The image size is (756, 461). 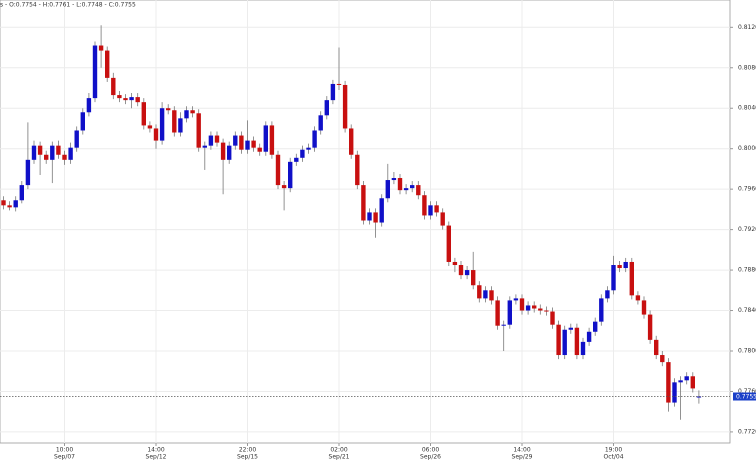 What do you see at coordinates (613, 457) in the screenshot?
I see `x-tick-date: Oct/04` at bounding box center [613, 457].